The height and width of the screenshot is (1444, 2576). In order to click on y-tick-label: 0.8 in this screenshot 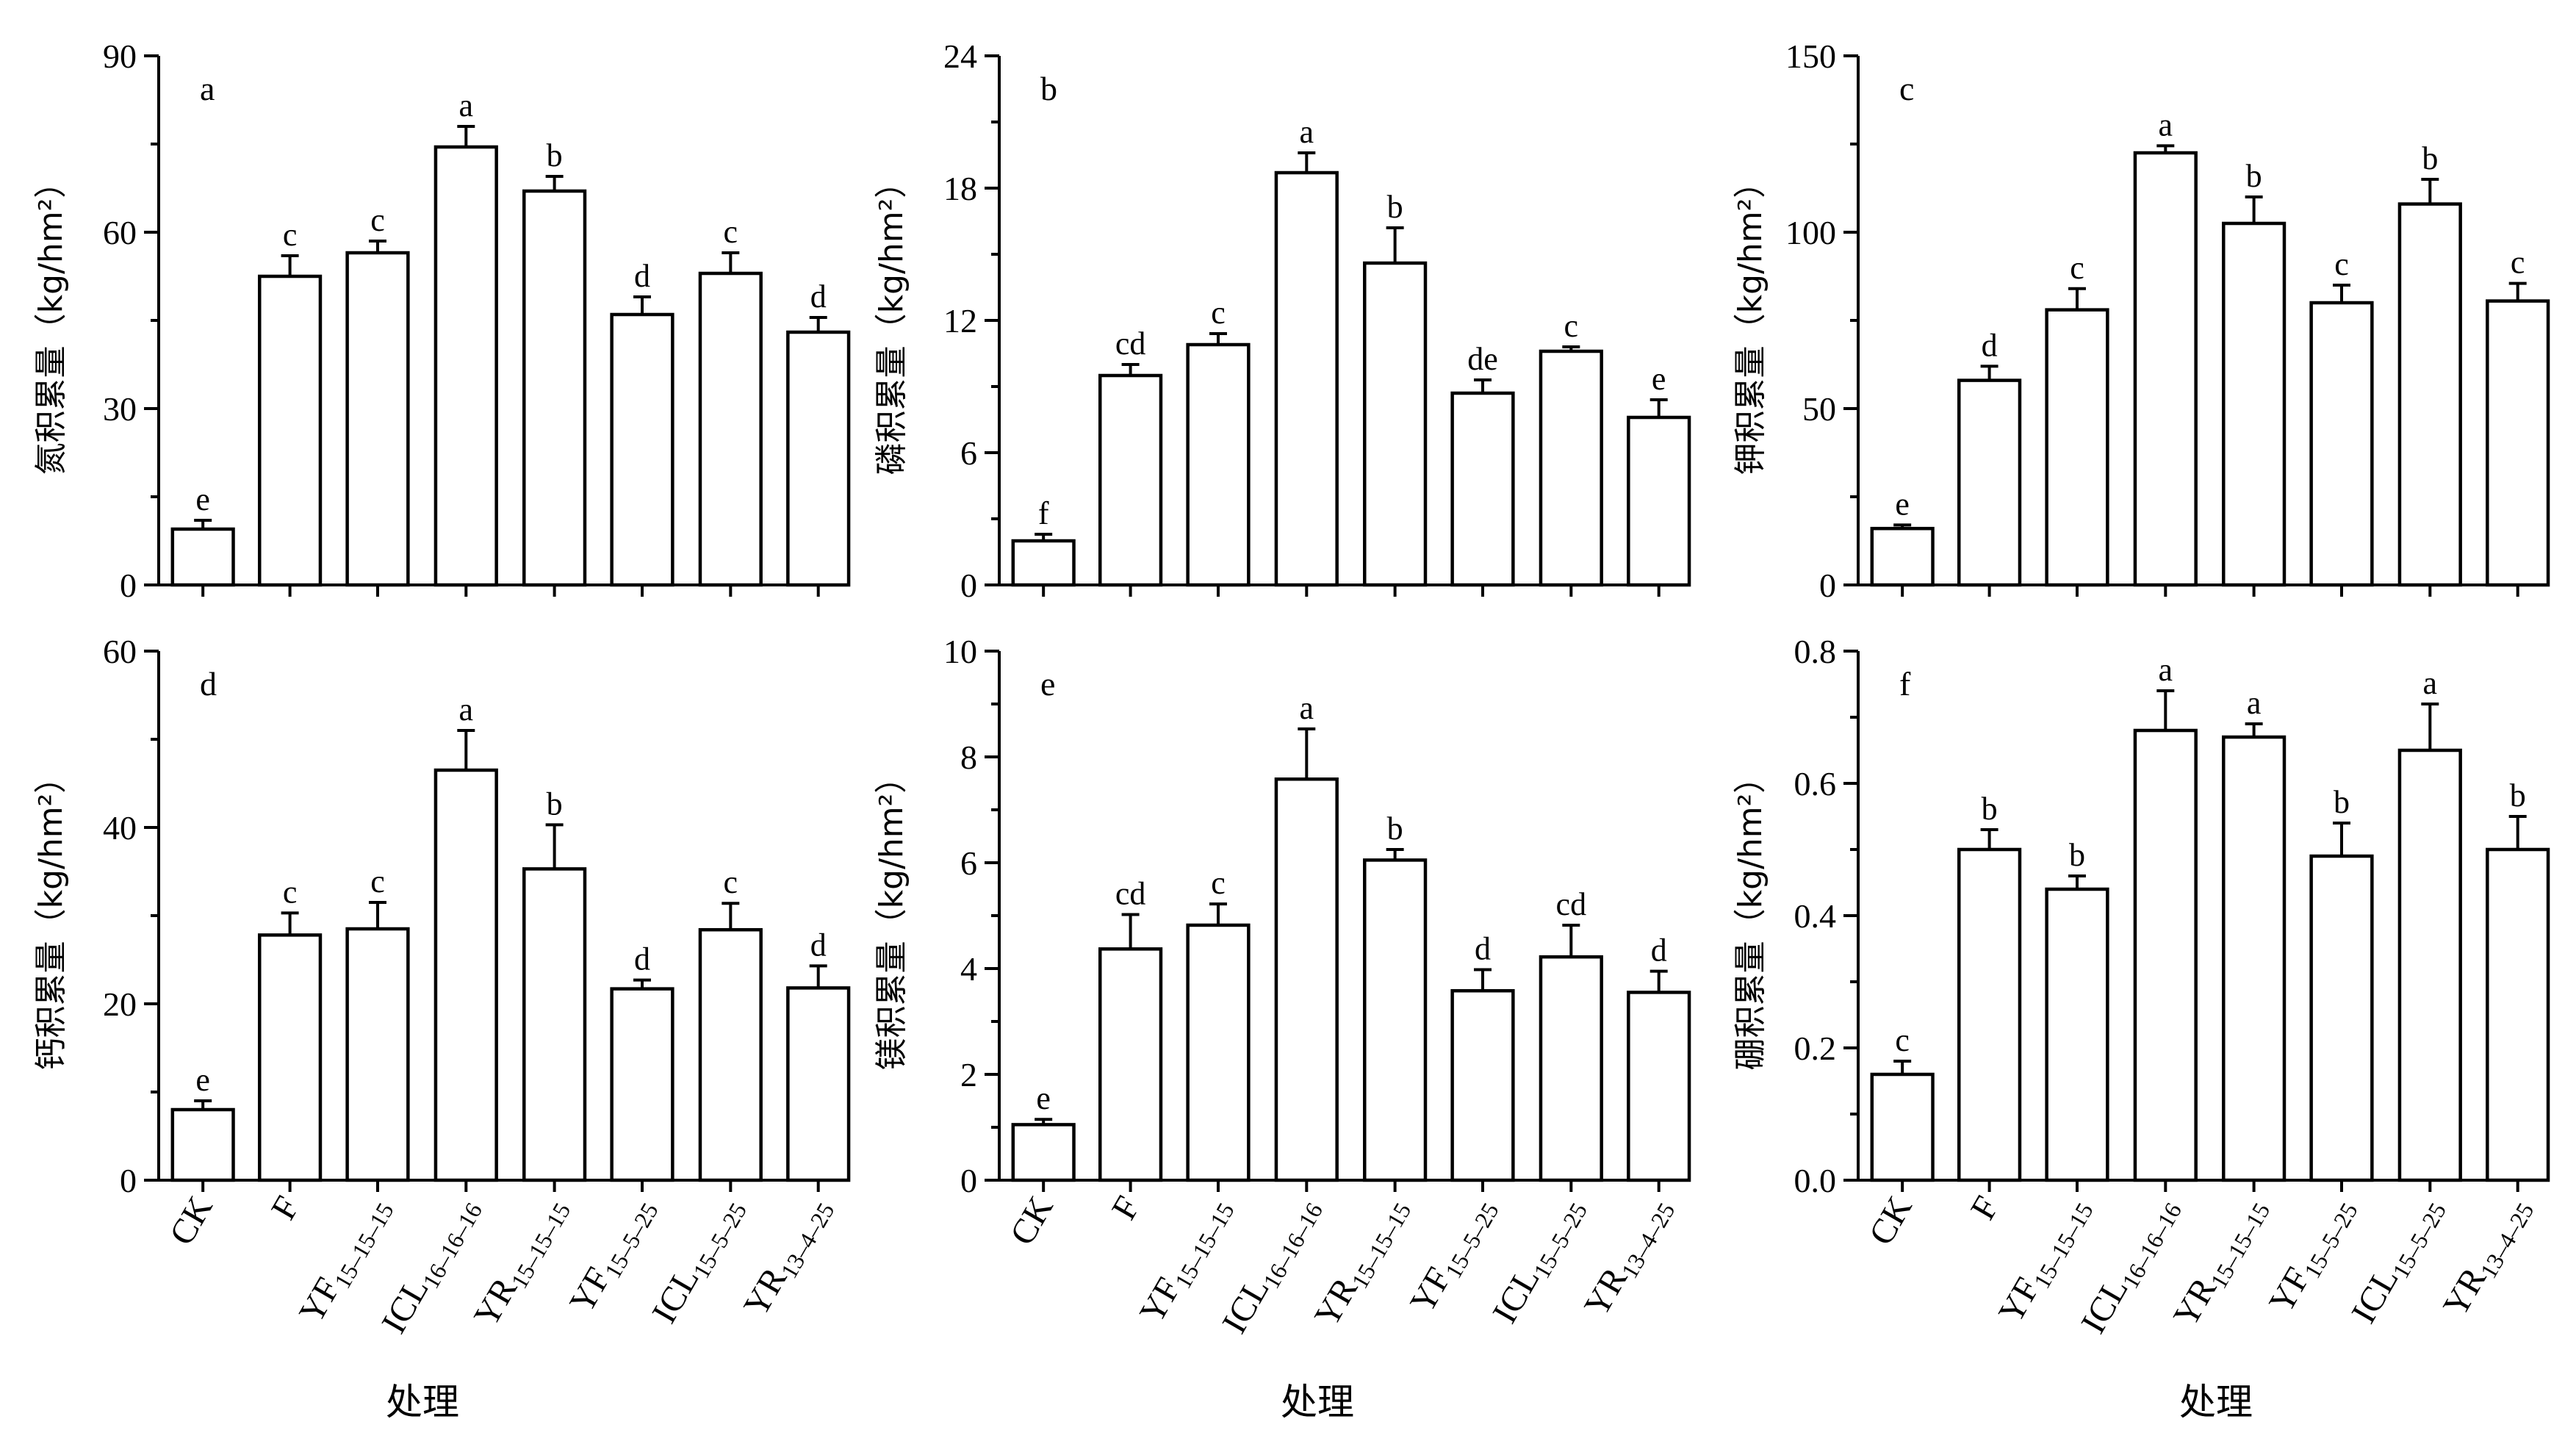, I will do `click(1815, 651)`.